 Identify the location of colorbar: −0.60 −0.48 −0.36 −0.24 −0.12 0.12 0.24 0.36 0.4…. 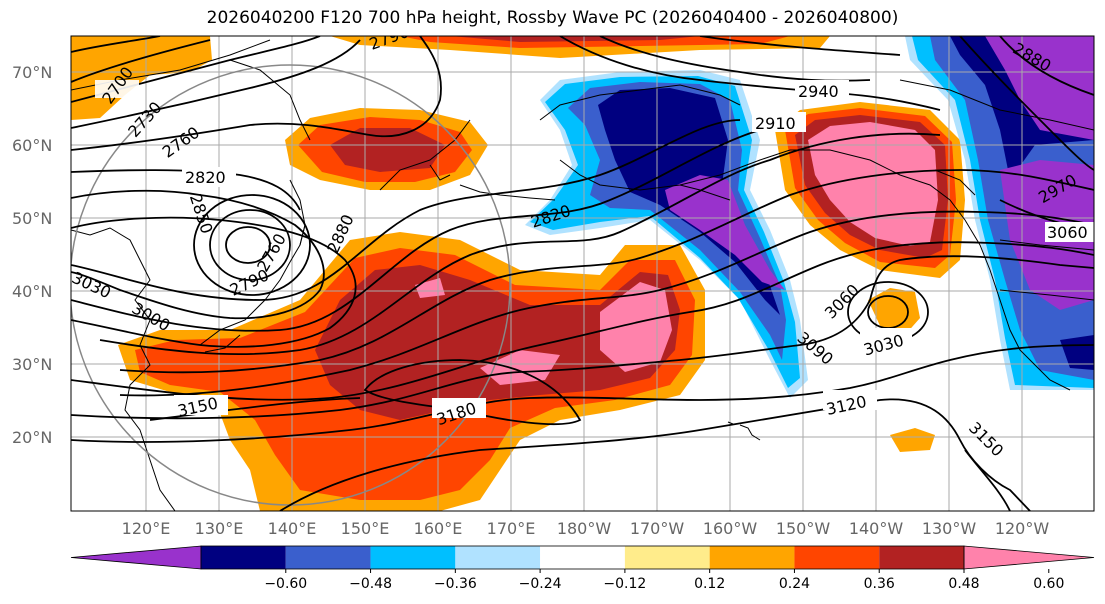
(582, 568).